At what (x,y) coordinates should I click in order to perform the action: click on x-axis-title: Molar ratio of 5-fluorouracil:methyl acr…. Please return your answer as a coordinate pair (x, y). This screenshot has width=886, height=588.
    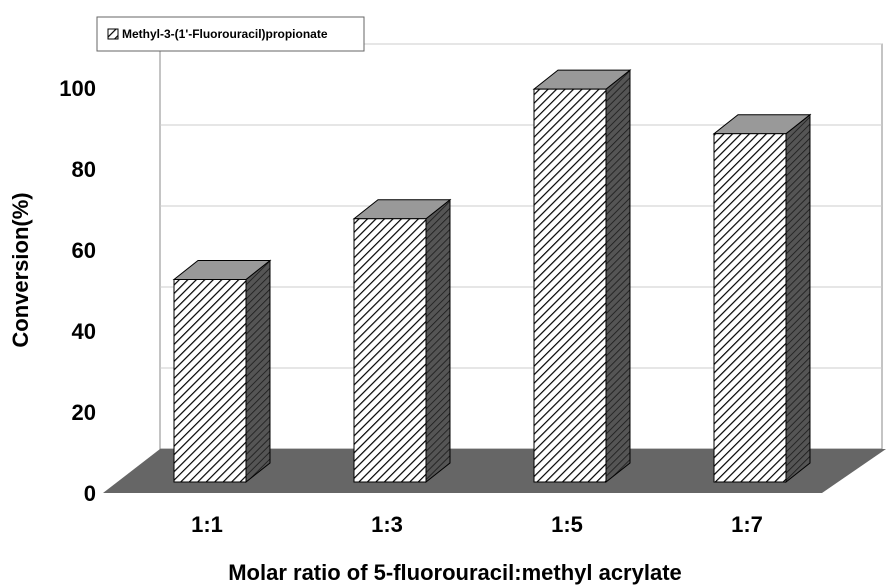
    Looking at the image, I should click on (455, 572).